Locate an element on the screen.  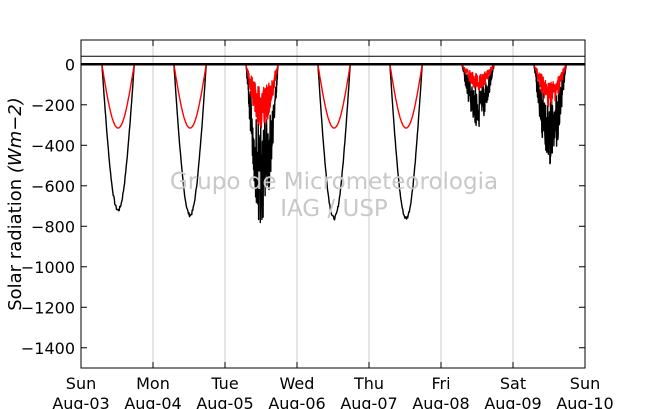
watermark: Grupo de Micrometeorologia IAG / USP is located at coordinates (334, 195).